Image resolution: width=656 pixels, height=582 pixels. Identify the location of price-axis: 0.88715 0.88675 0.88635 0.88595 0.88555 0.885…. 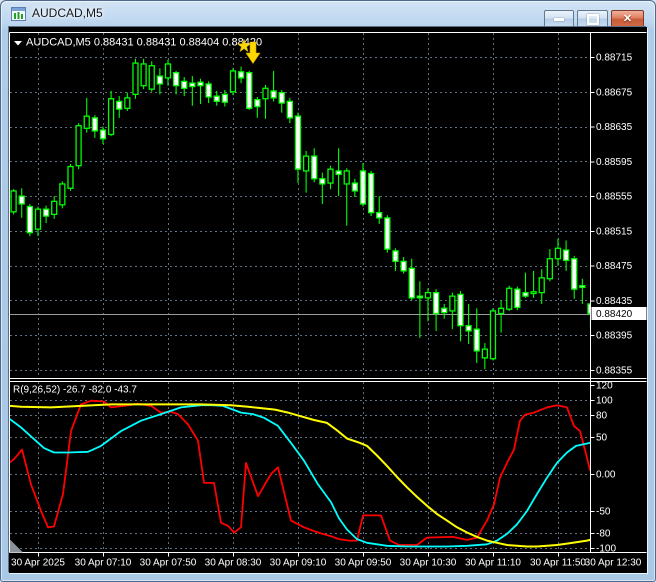
(618, 304).